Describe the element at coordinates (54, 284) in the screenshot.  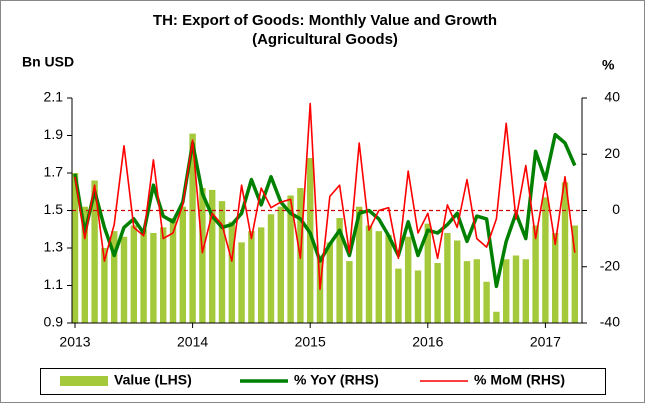
I see `y-tick-label: 1.1` at that location.